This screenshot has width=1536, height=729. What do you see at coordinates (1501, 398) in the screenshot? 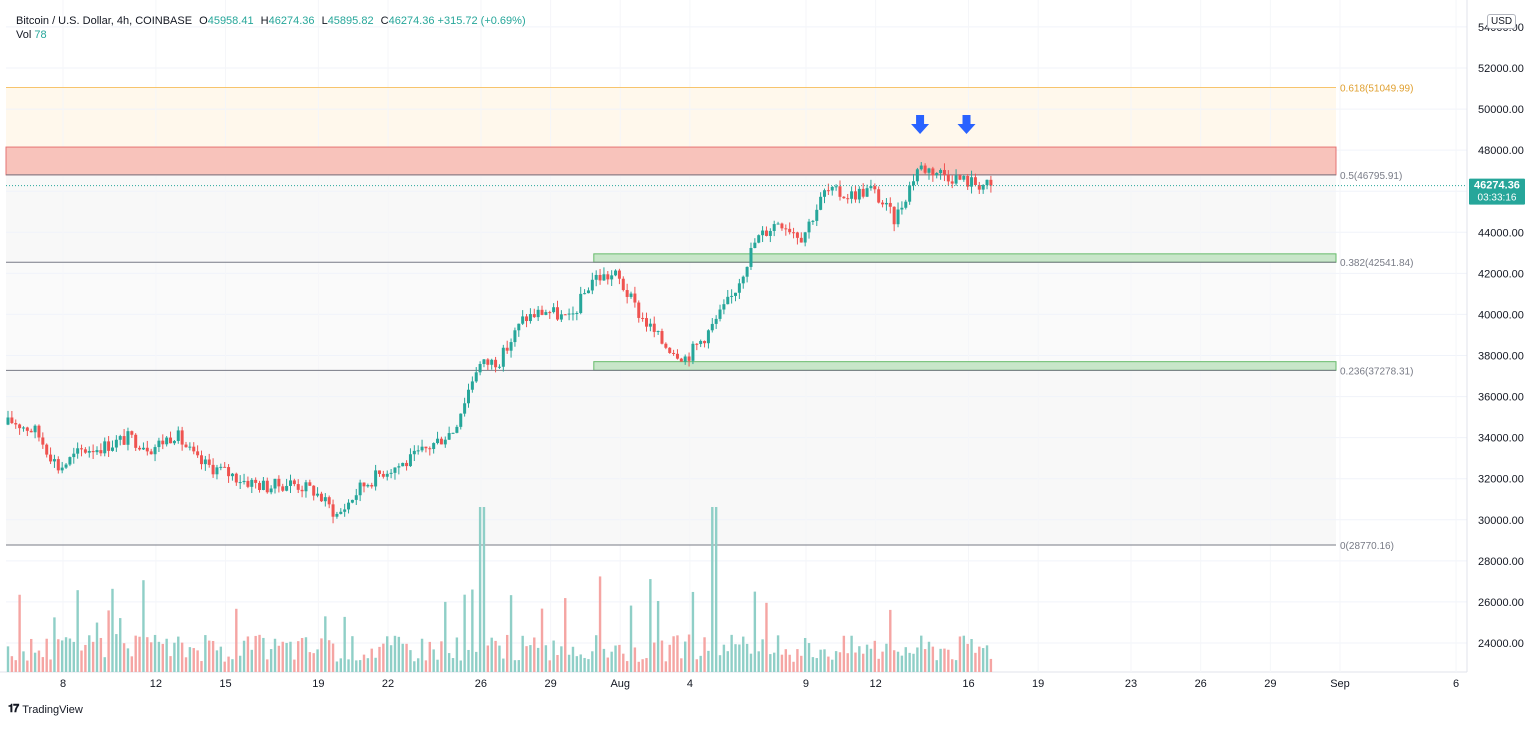
I see `y-tick-label: 36000.00` at bounding box center [1501, 398].